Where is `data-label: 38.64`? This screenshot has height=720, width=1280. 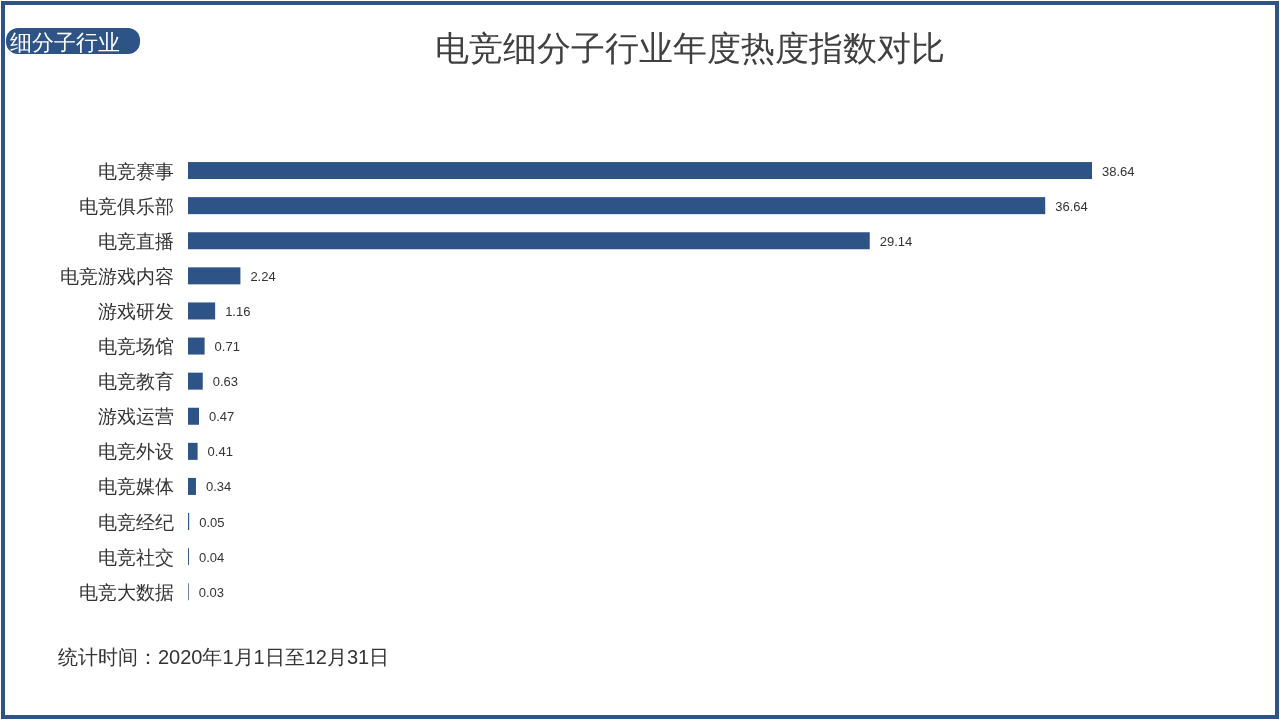
data-label: 38.64 is located at coordinates (1118, 171).